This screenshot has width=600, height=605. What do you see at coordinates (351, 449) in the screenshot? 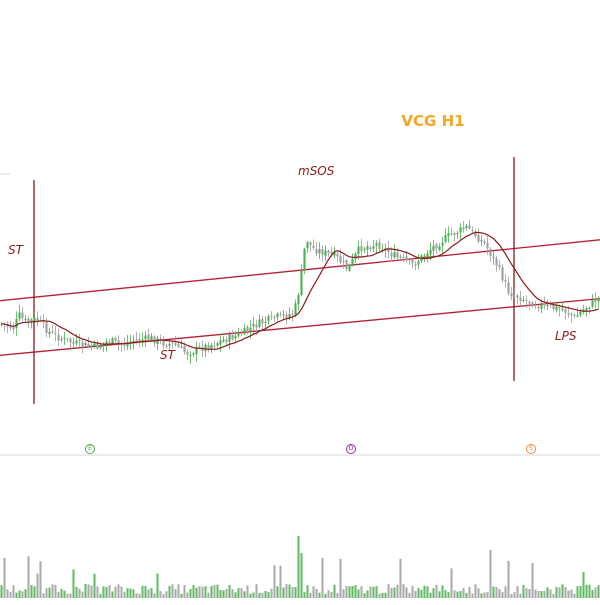
I see `event-marker-d: D` at bounding box center [351, 449].